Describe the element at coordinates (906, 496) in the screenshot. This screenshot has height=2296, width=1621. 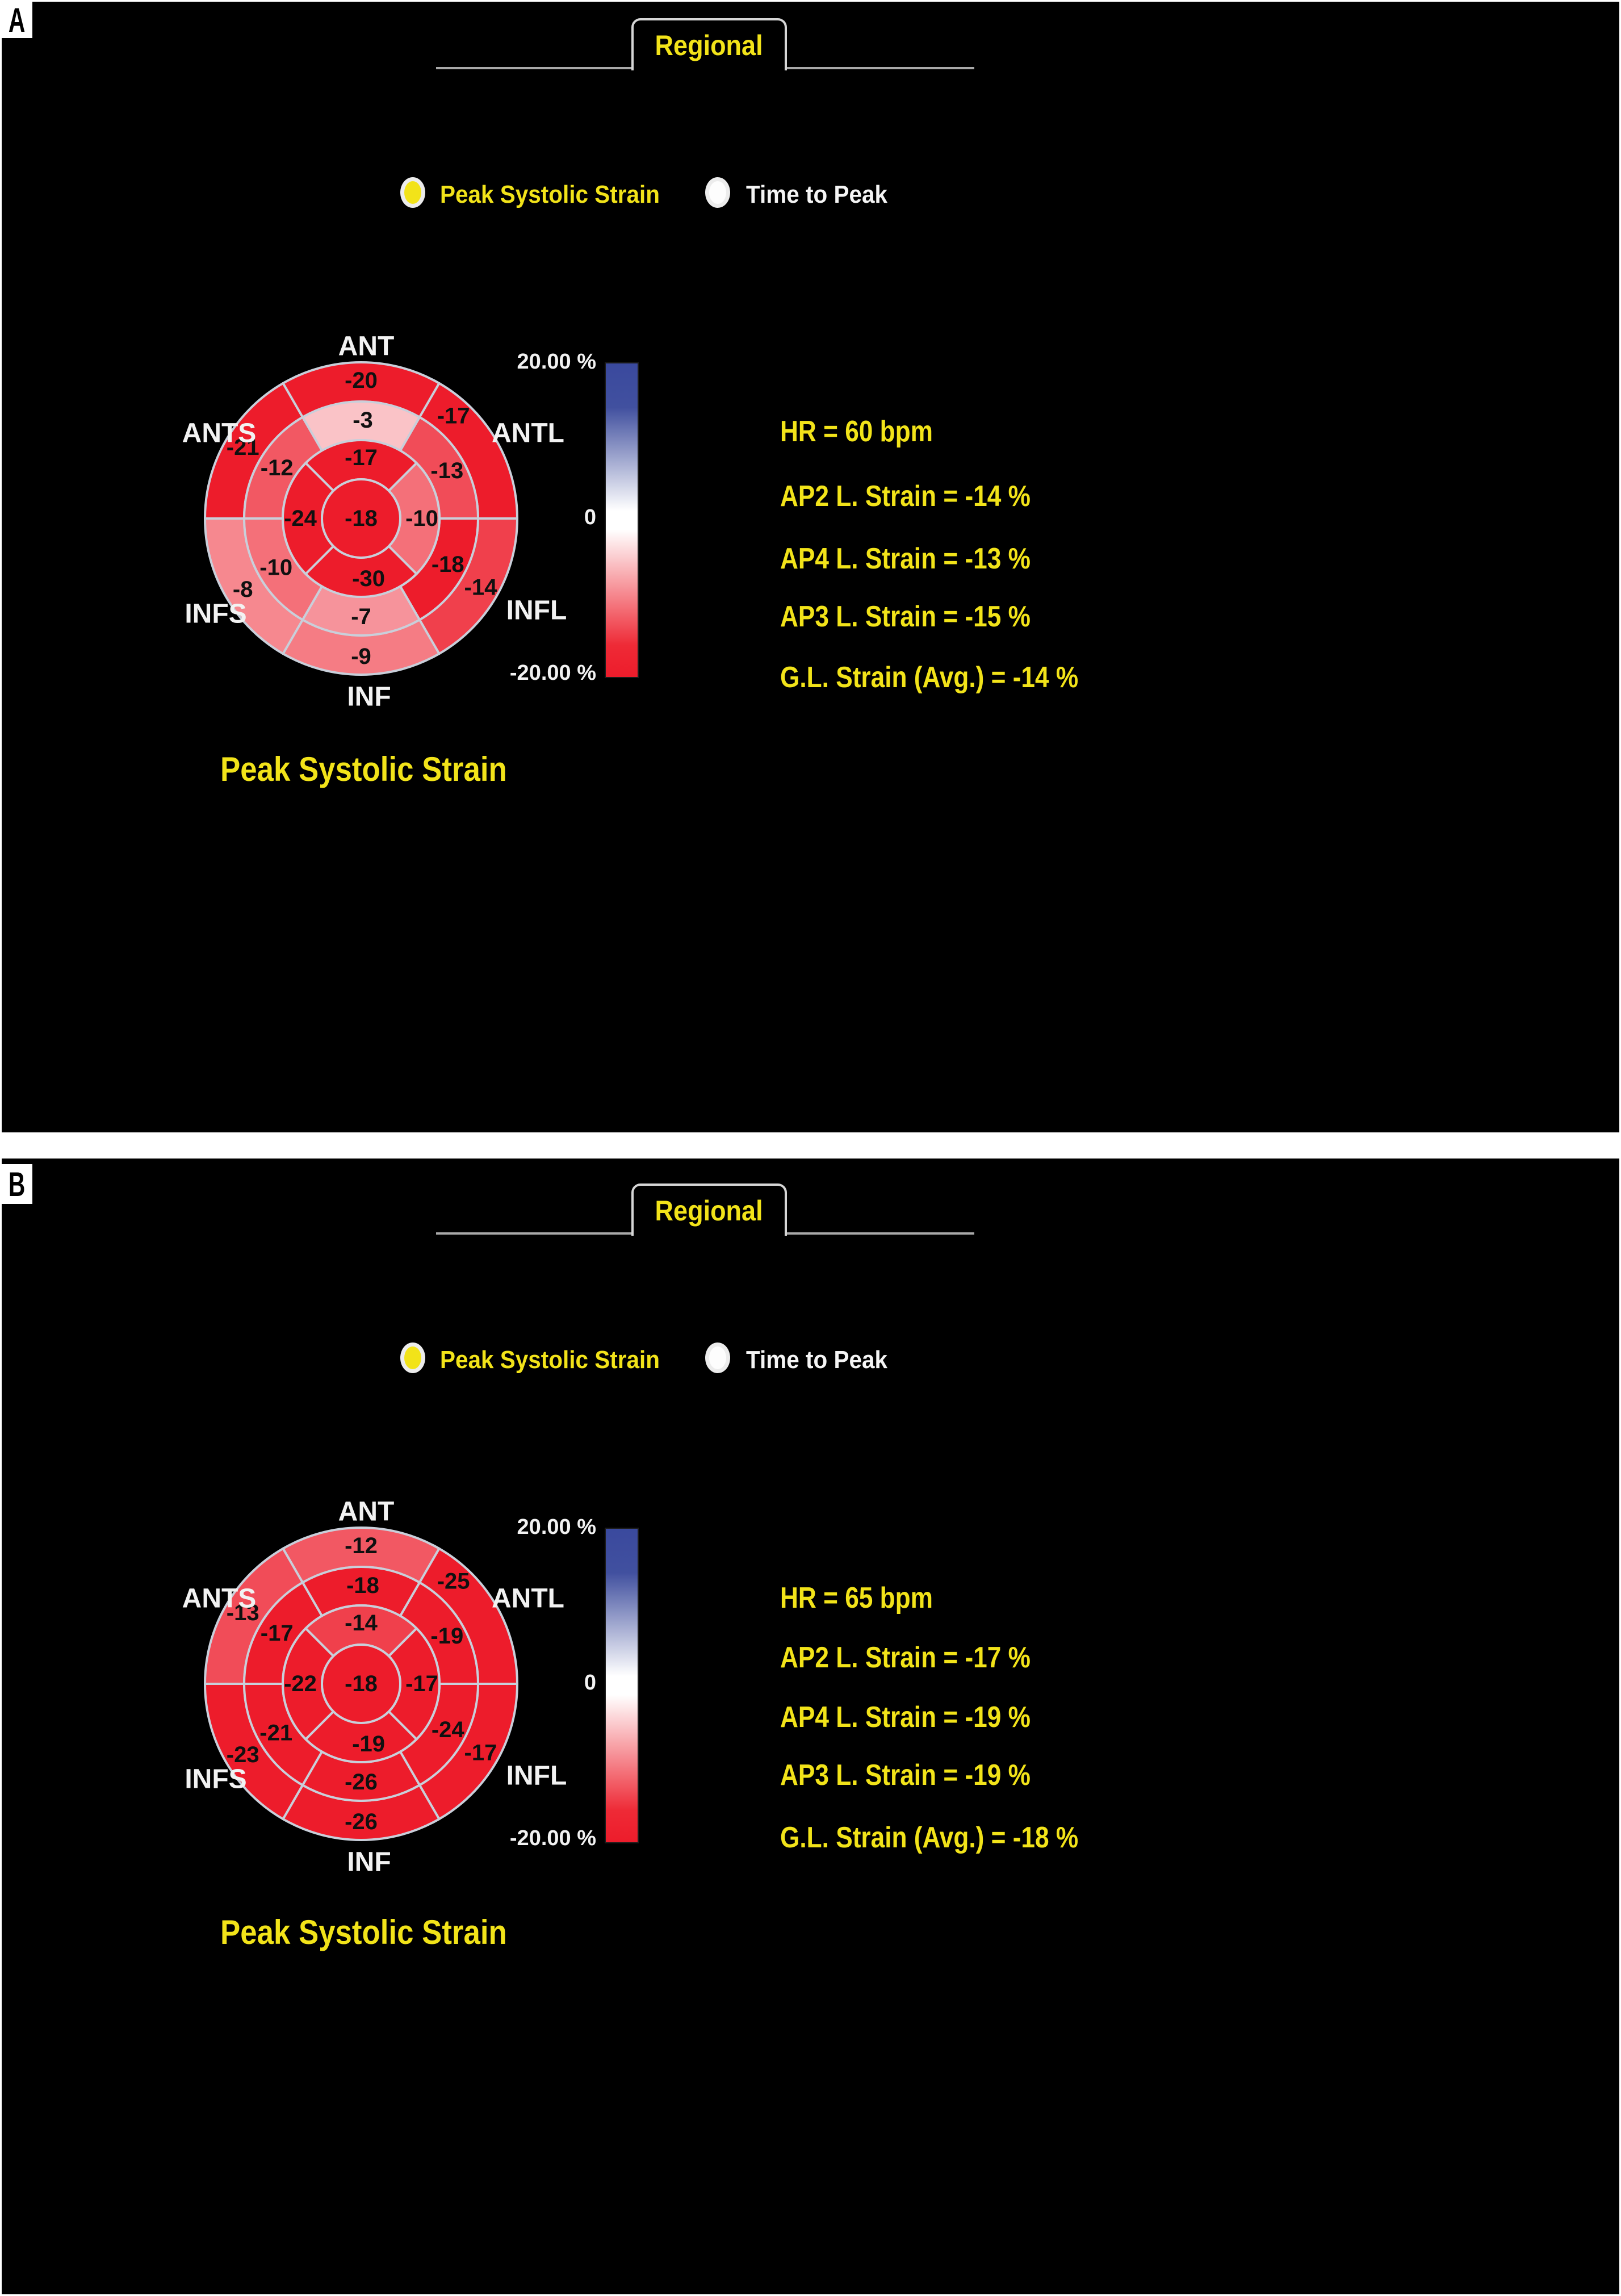
I see `ap2-strain-readout: AP2 L. Strain = -14 %` at that location.